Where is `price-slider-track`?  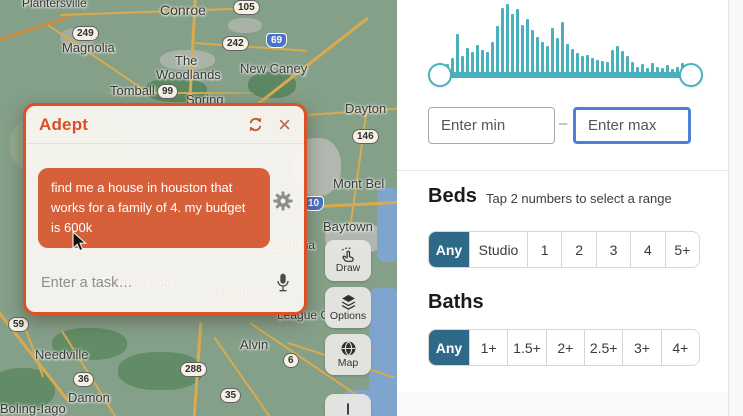
price-slider-track is located at coordinates (566, 75).